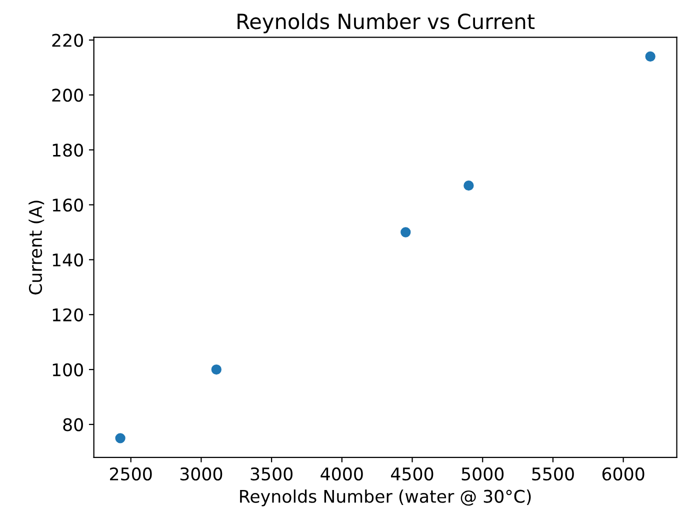 The width and height of the screenshot is (685, 518). I want to click on x-tick-label: 5500, so click(553, 474).